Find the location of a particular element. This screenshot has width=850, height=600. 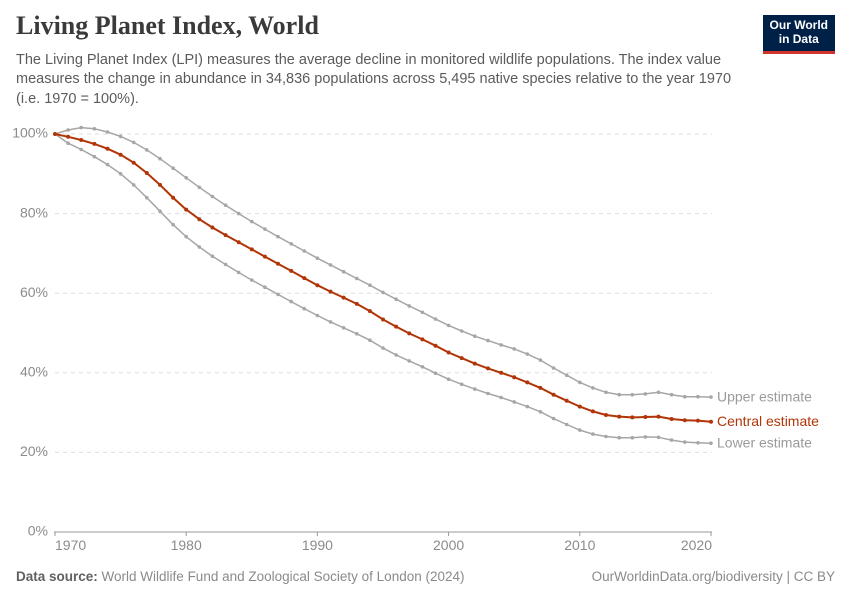

data-point-central-estimate-2004 is located at coordinates (501, 372).